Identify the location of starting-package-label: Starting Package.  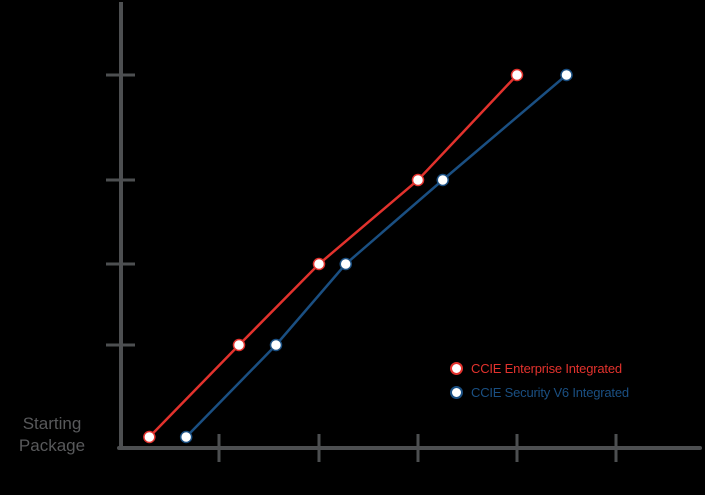
(52, 434).